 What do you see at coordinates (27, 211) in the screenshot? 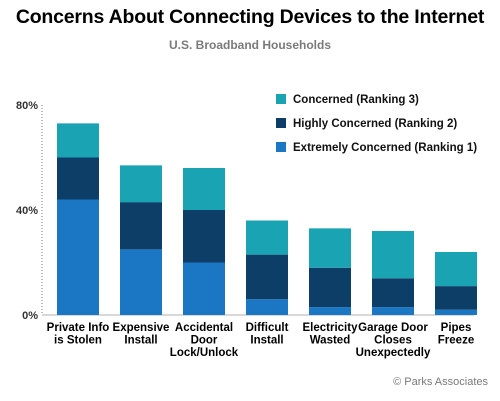
I see `y-tick-label: 40%` at bounding box center [27, 211].